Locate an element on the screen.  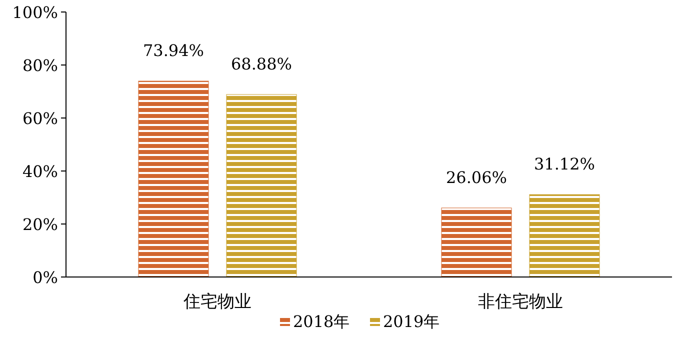
y-tick-label: 20% is located at coordinates (40, 224).